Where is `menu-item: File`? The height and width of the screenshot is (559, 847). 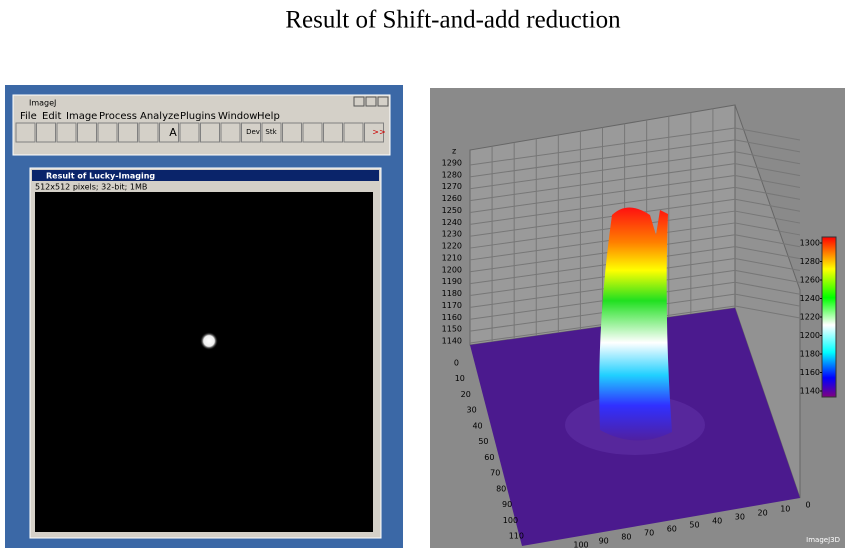
menu-item: File is located at coordinates (28, 116).